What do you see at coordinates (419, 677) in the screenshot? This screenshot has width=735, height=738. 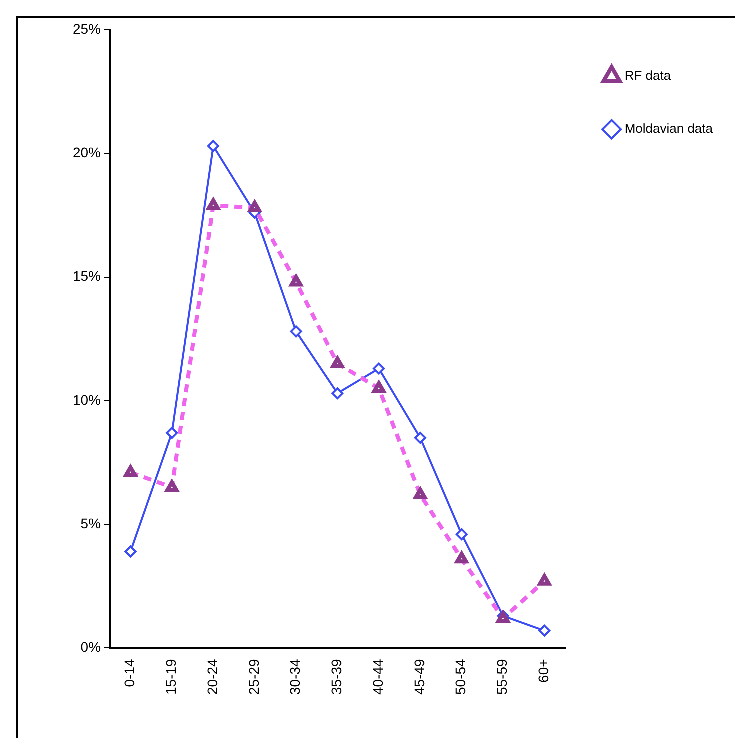 I see `x-tick-label: 45-49` at bounding box center [419, 677].